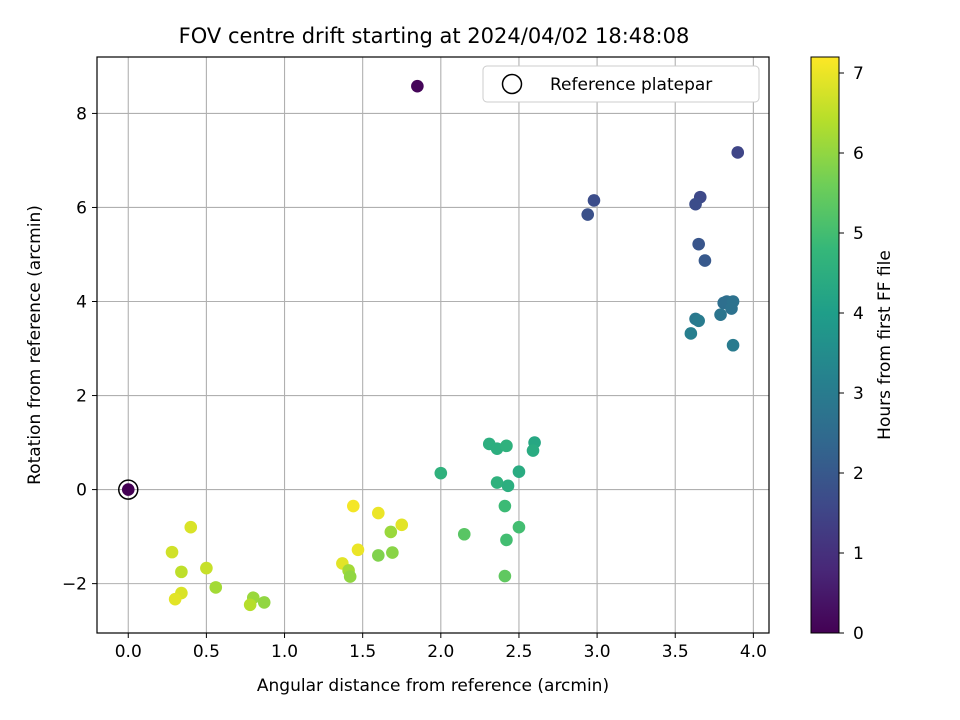  I want to click on reference-marker-layer, so click(128, 489).